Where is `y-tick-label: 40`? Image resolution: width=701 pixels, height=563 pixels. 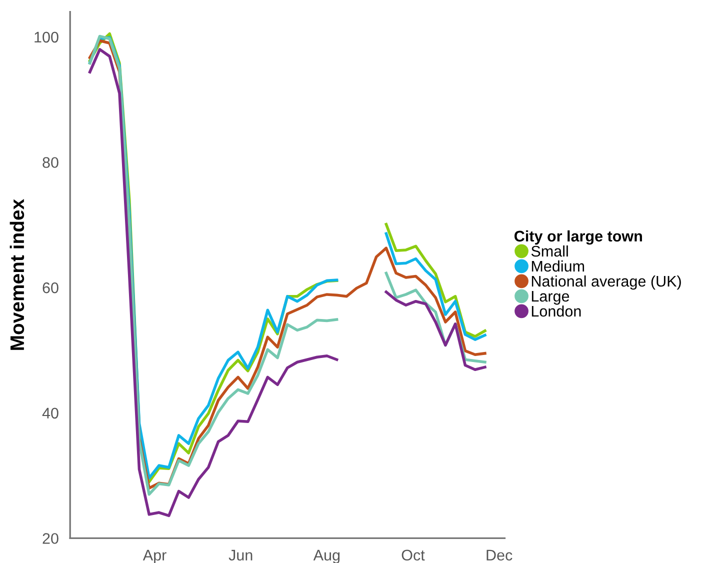 y-tick-label: 40 is located at coordinates (50, 413).